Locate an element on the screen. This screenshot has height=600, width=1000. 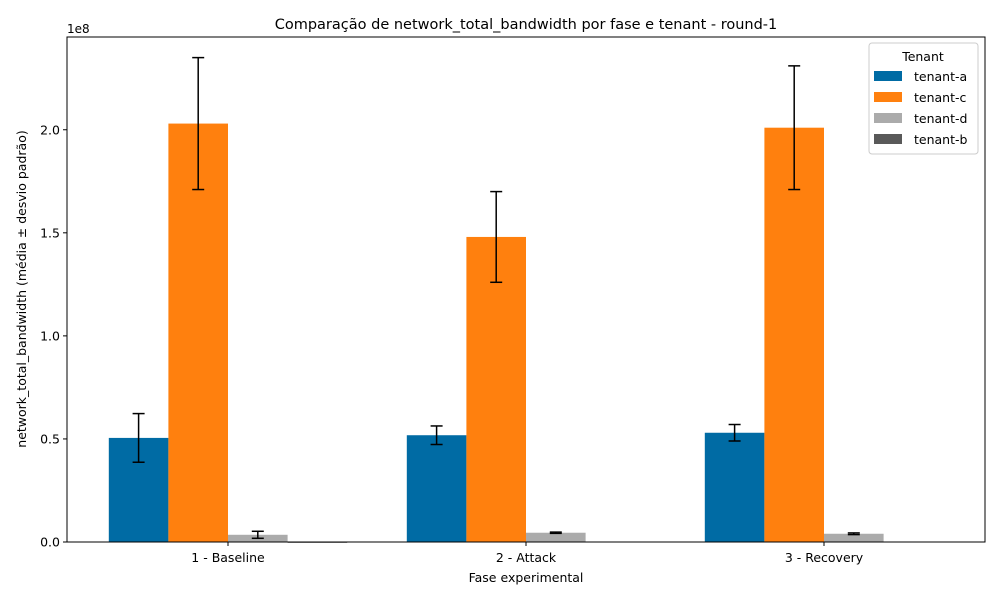
legend-frame is located at coordinates (923, 98).